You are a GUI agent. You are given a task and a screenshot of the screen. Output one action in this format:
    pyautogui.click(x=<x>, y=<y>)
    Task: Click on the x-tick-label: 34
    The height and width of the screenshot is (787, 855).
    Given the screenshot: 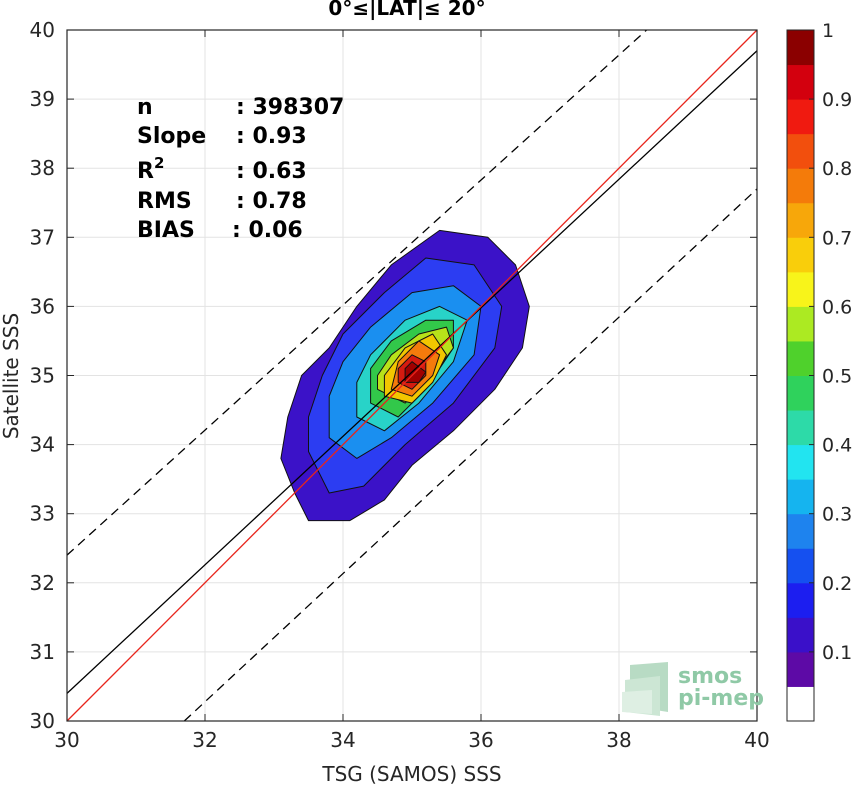 What is the action you would take?
    pyautogui.click(x=342, y=740)
    